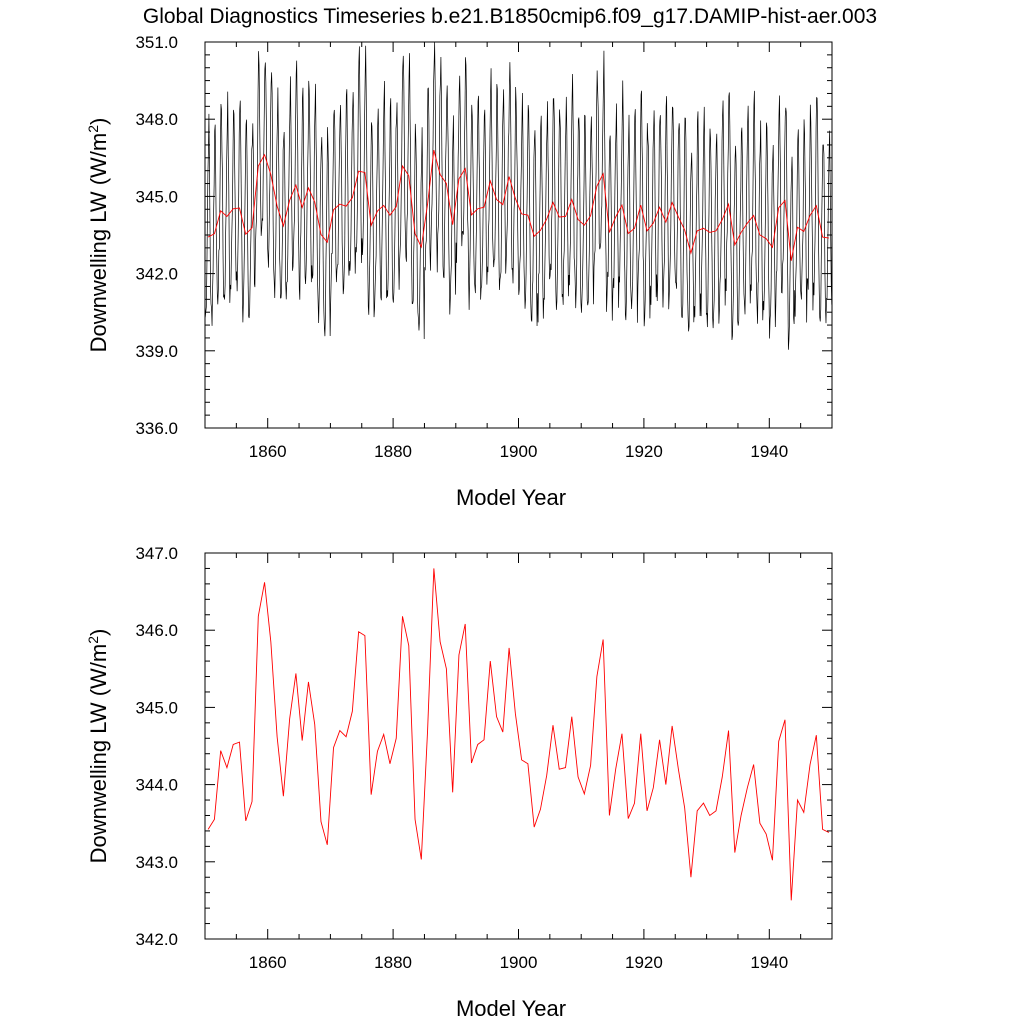 The image size is (1024, 1024). Describe the element at coordinates (518, 205) in the screenshot. I see `annual-series-line` at that location.